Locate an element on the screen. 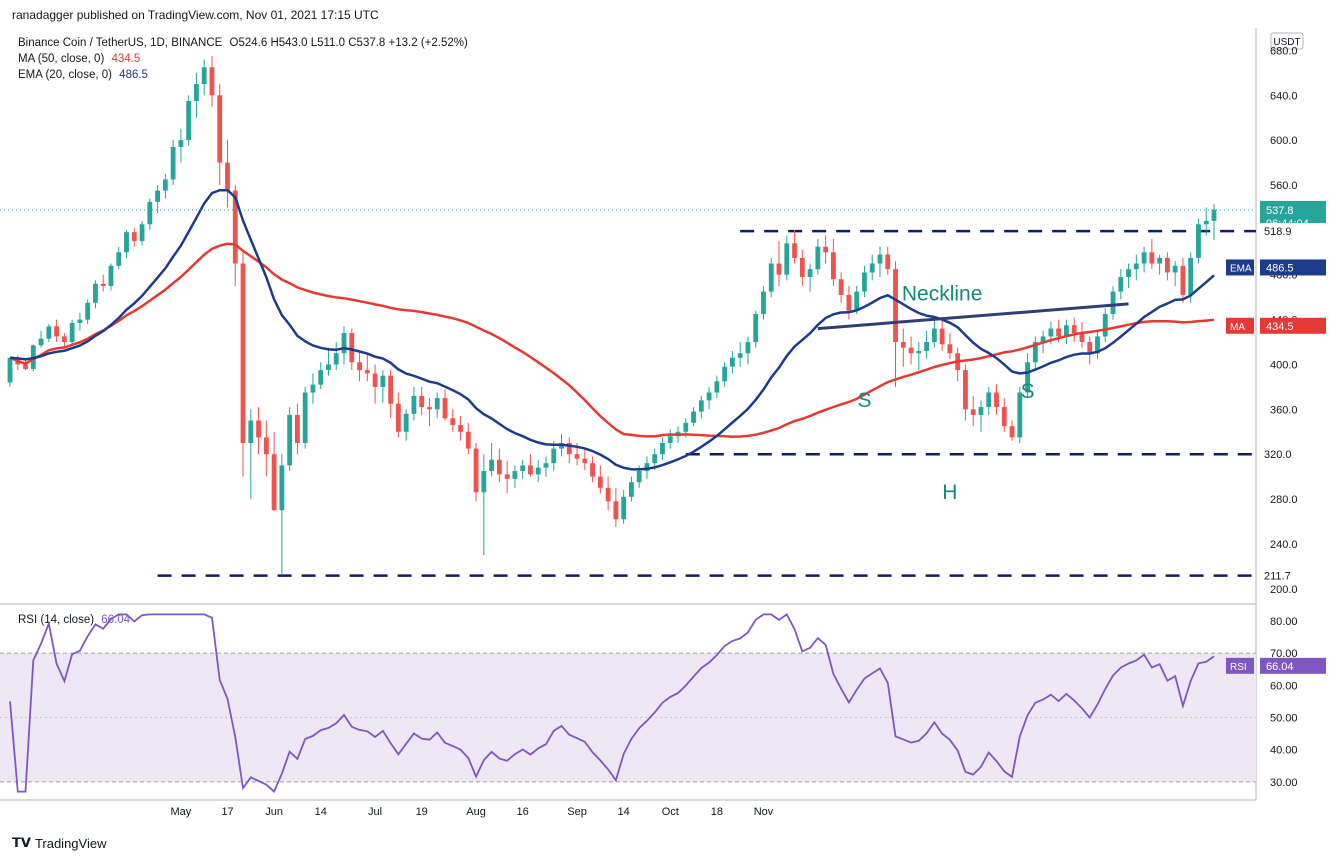 This screenshot has width=1329, height=860. time-tick-label: Oct is located at coordinates (670, 812).